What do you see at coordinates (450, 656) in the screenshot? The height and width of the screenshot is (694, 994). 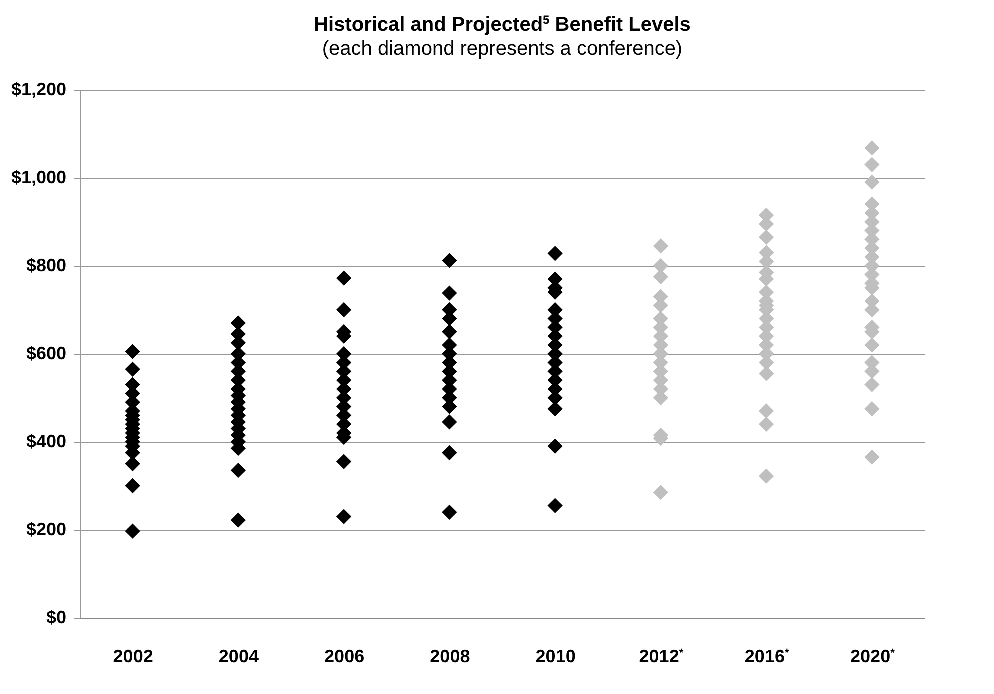 I see `x-tick-label: 2008` at bounding box center [450, 656].